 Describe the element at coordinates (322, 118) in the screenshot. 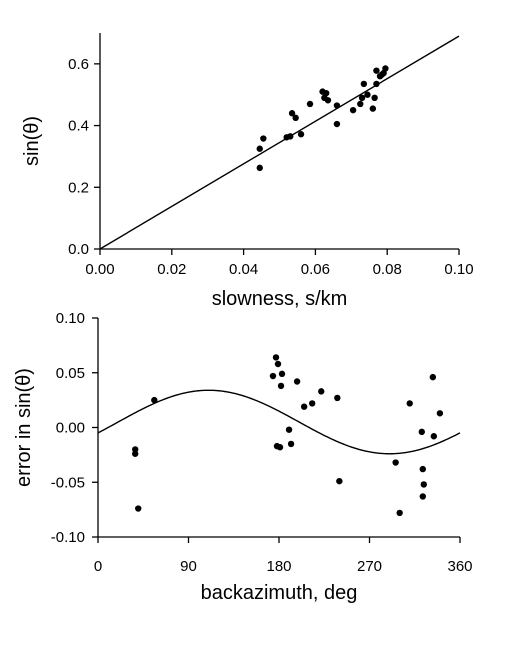

I see `slowness-data-points` at that location.